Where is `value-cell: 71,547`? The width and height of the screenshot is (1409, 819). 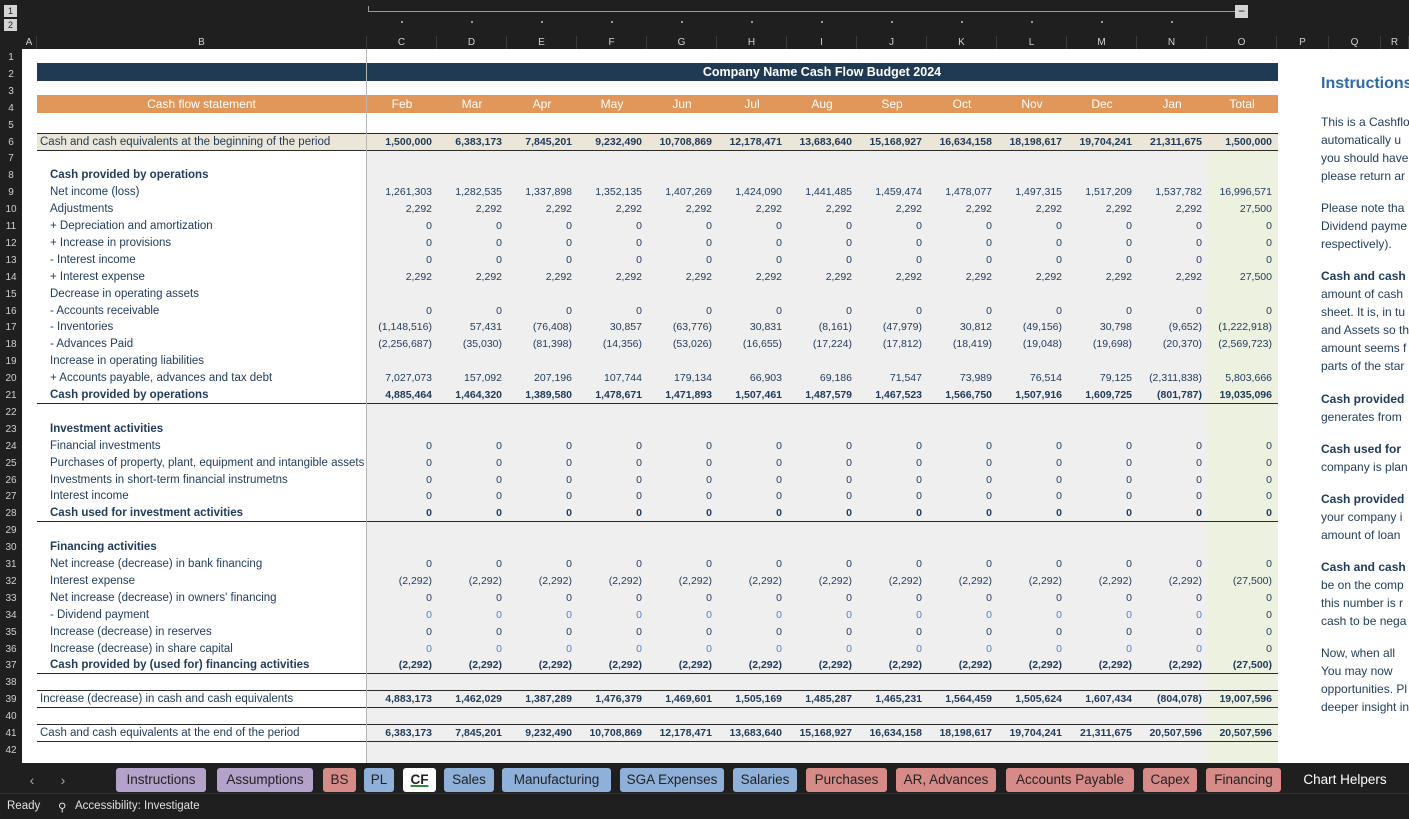 value-cell: 71,547 is located at coordinates (905, 378).